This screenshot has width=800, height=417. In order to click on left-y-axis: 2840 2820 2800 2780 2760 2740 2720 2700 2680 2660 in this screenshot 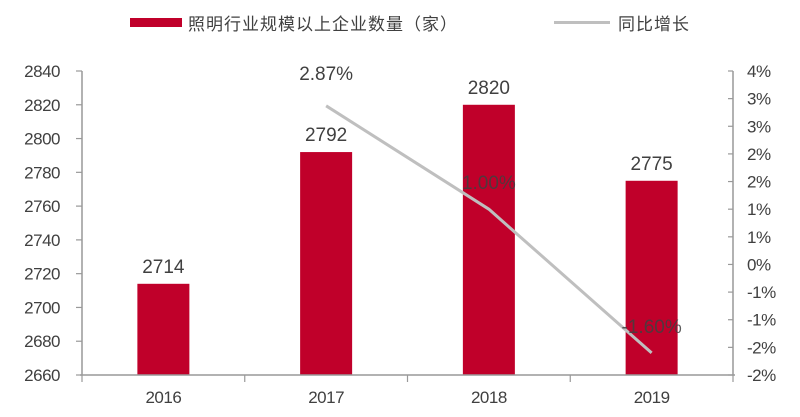, I will do `click(53, 223)`.